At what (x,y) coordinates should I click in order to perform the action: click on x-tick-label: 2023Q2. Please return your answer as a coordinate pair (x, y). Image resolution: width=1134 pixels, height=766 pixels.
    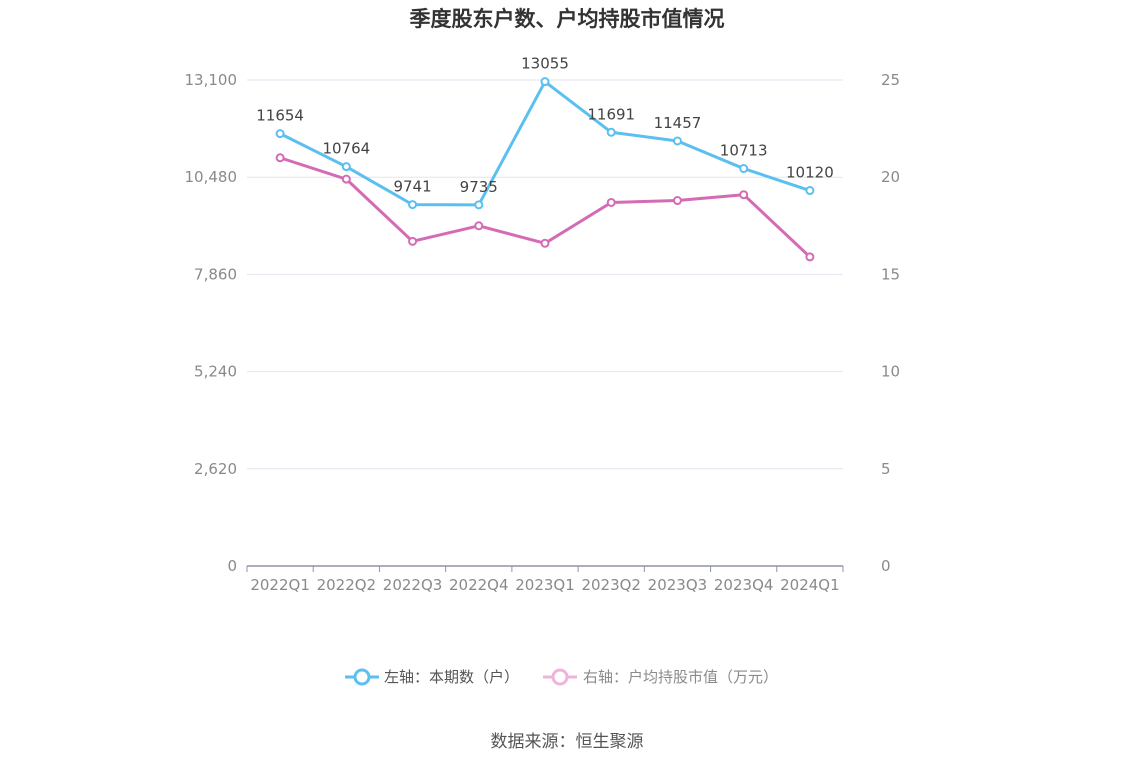
    Looking at the image, I should click on (611, 585).